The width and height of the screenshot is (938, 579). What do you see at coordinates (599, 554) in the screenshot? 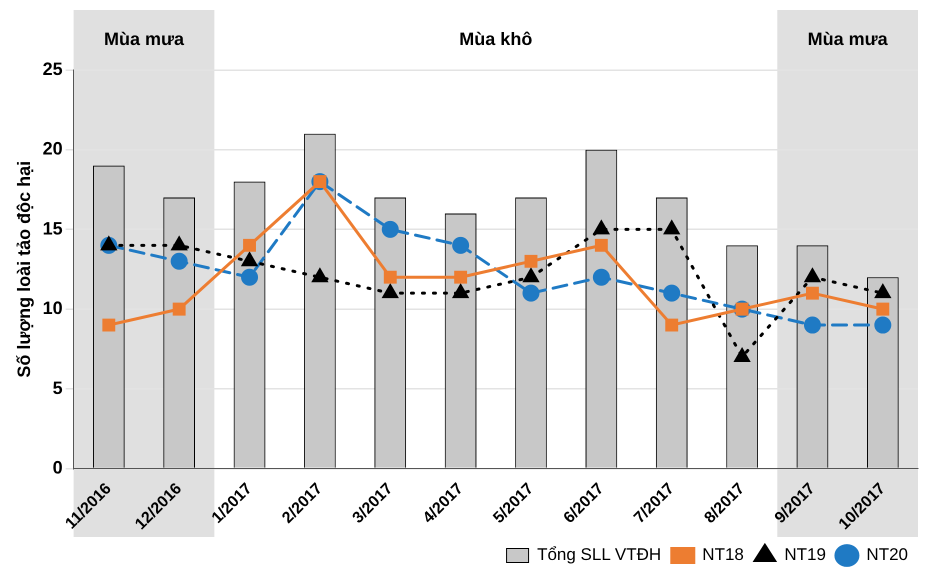
I see `legend-label: Tổng SLL VTĐH` at bounding box center [599, 554].